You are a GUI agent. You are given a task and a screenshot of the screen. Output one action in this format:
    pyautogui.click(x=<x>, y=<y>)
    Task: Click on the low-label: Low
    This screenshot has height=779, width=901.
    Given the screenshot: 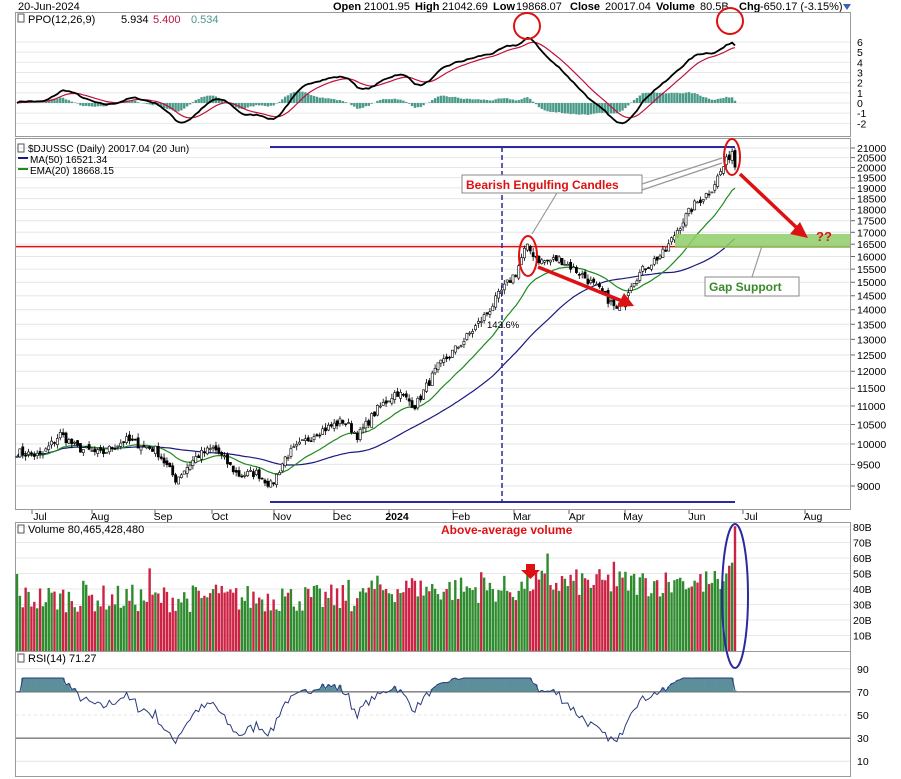 What is the action you would take?
    pyautogui.click(x=504, y=7)
    